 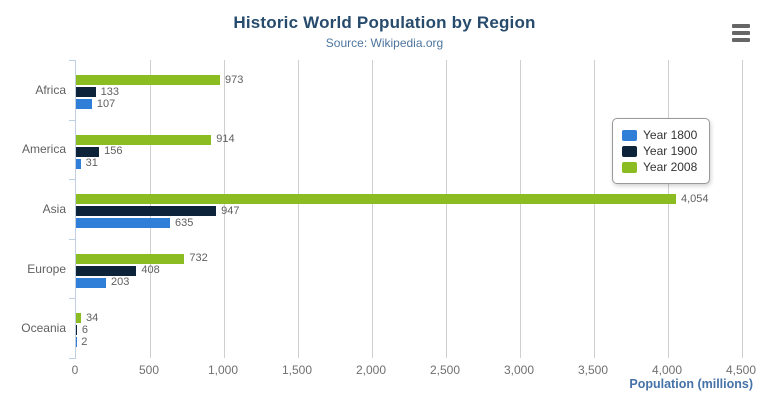 I want to click on chart-title: Historic World Population by Region, so click(x=384, y=22).